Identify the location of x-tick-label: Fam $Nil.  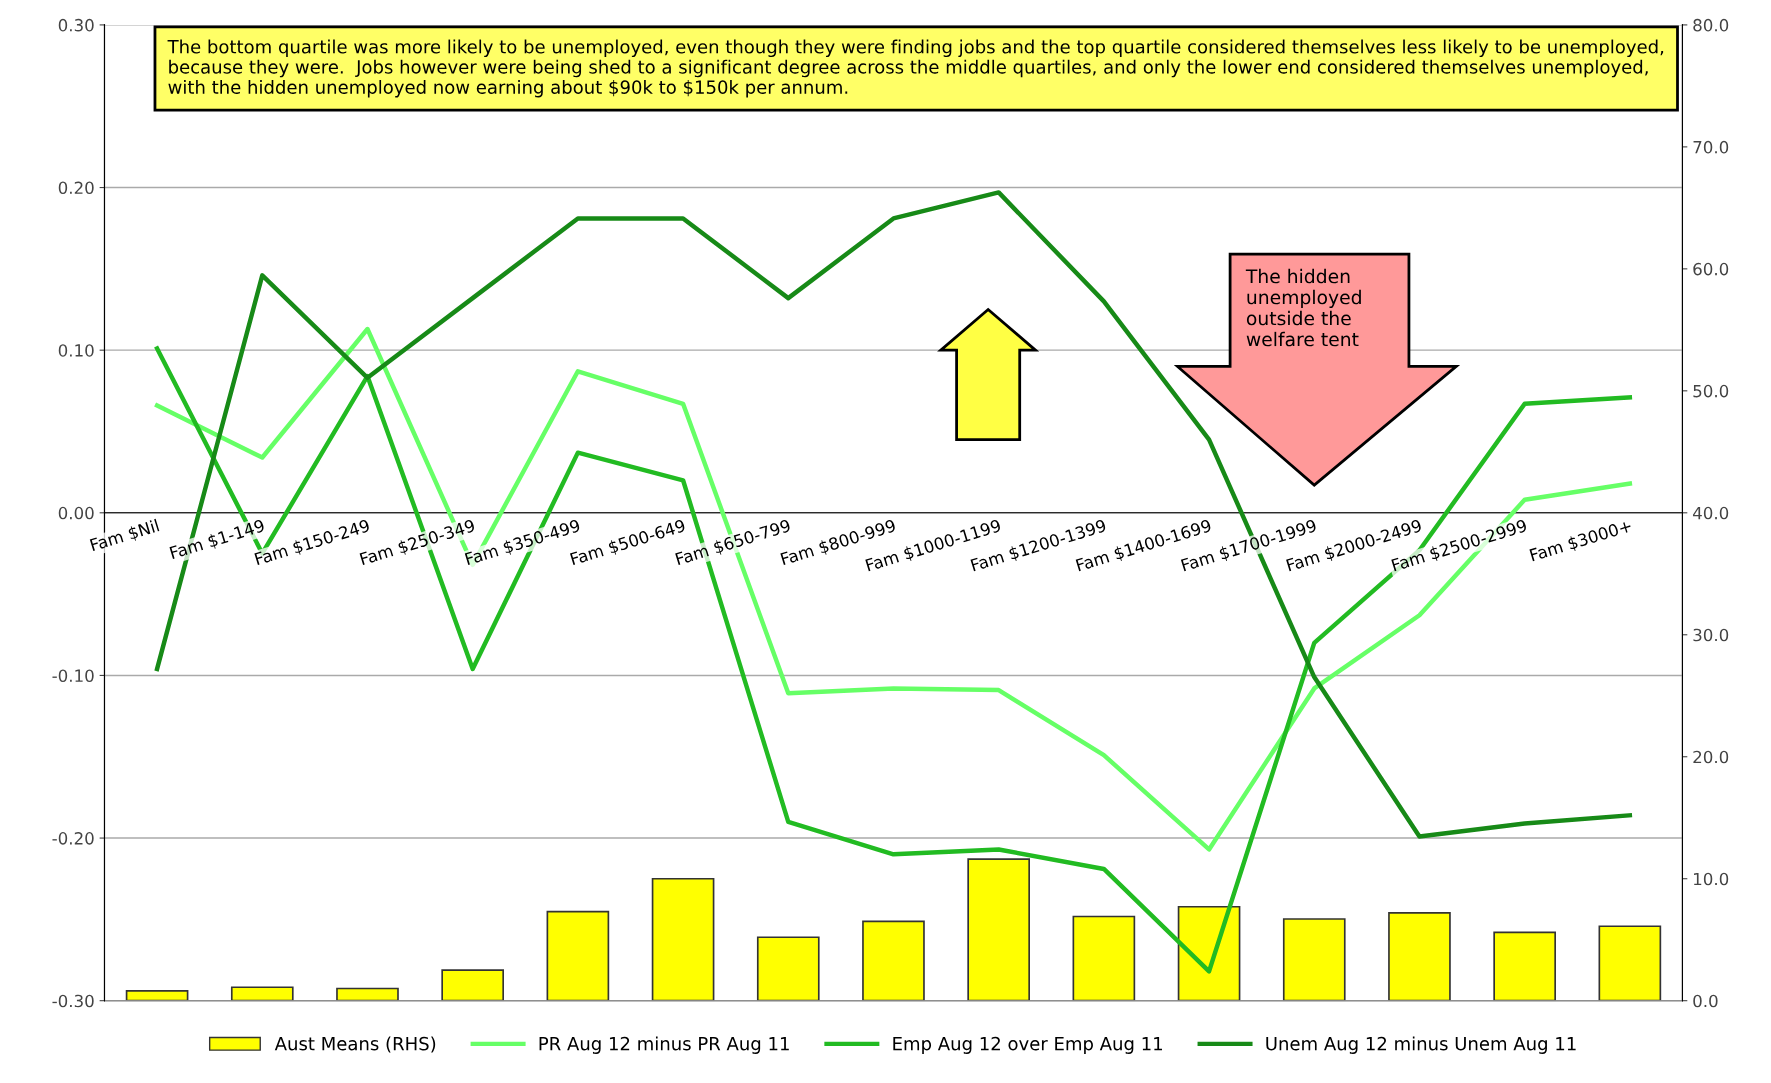
(125, 536).